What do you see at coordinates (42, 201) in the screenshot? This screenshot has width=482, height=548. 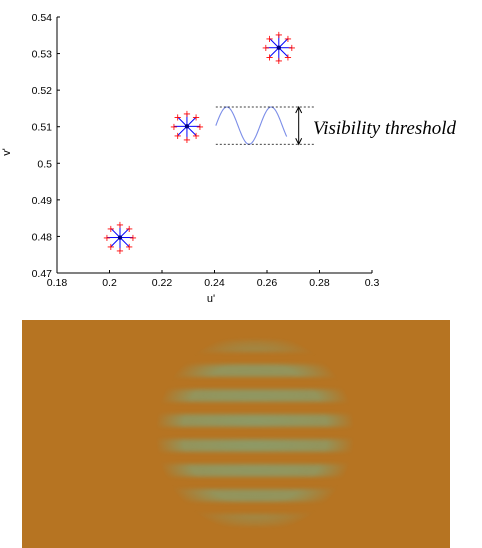 I see `y-tick-label: 0.49` at bounding box center [42, 201].